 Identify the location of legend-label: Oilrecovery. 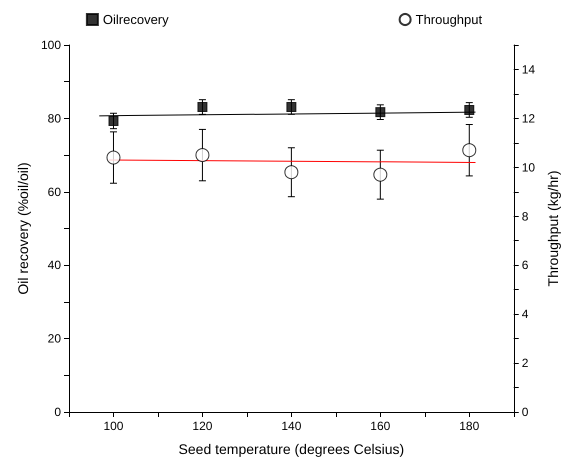
(136, 19).